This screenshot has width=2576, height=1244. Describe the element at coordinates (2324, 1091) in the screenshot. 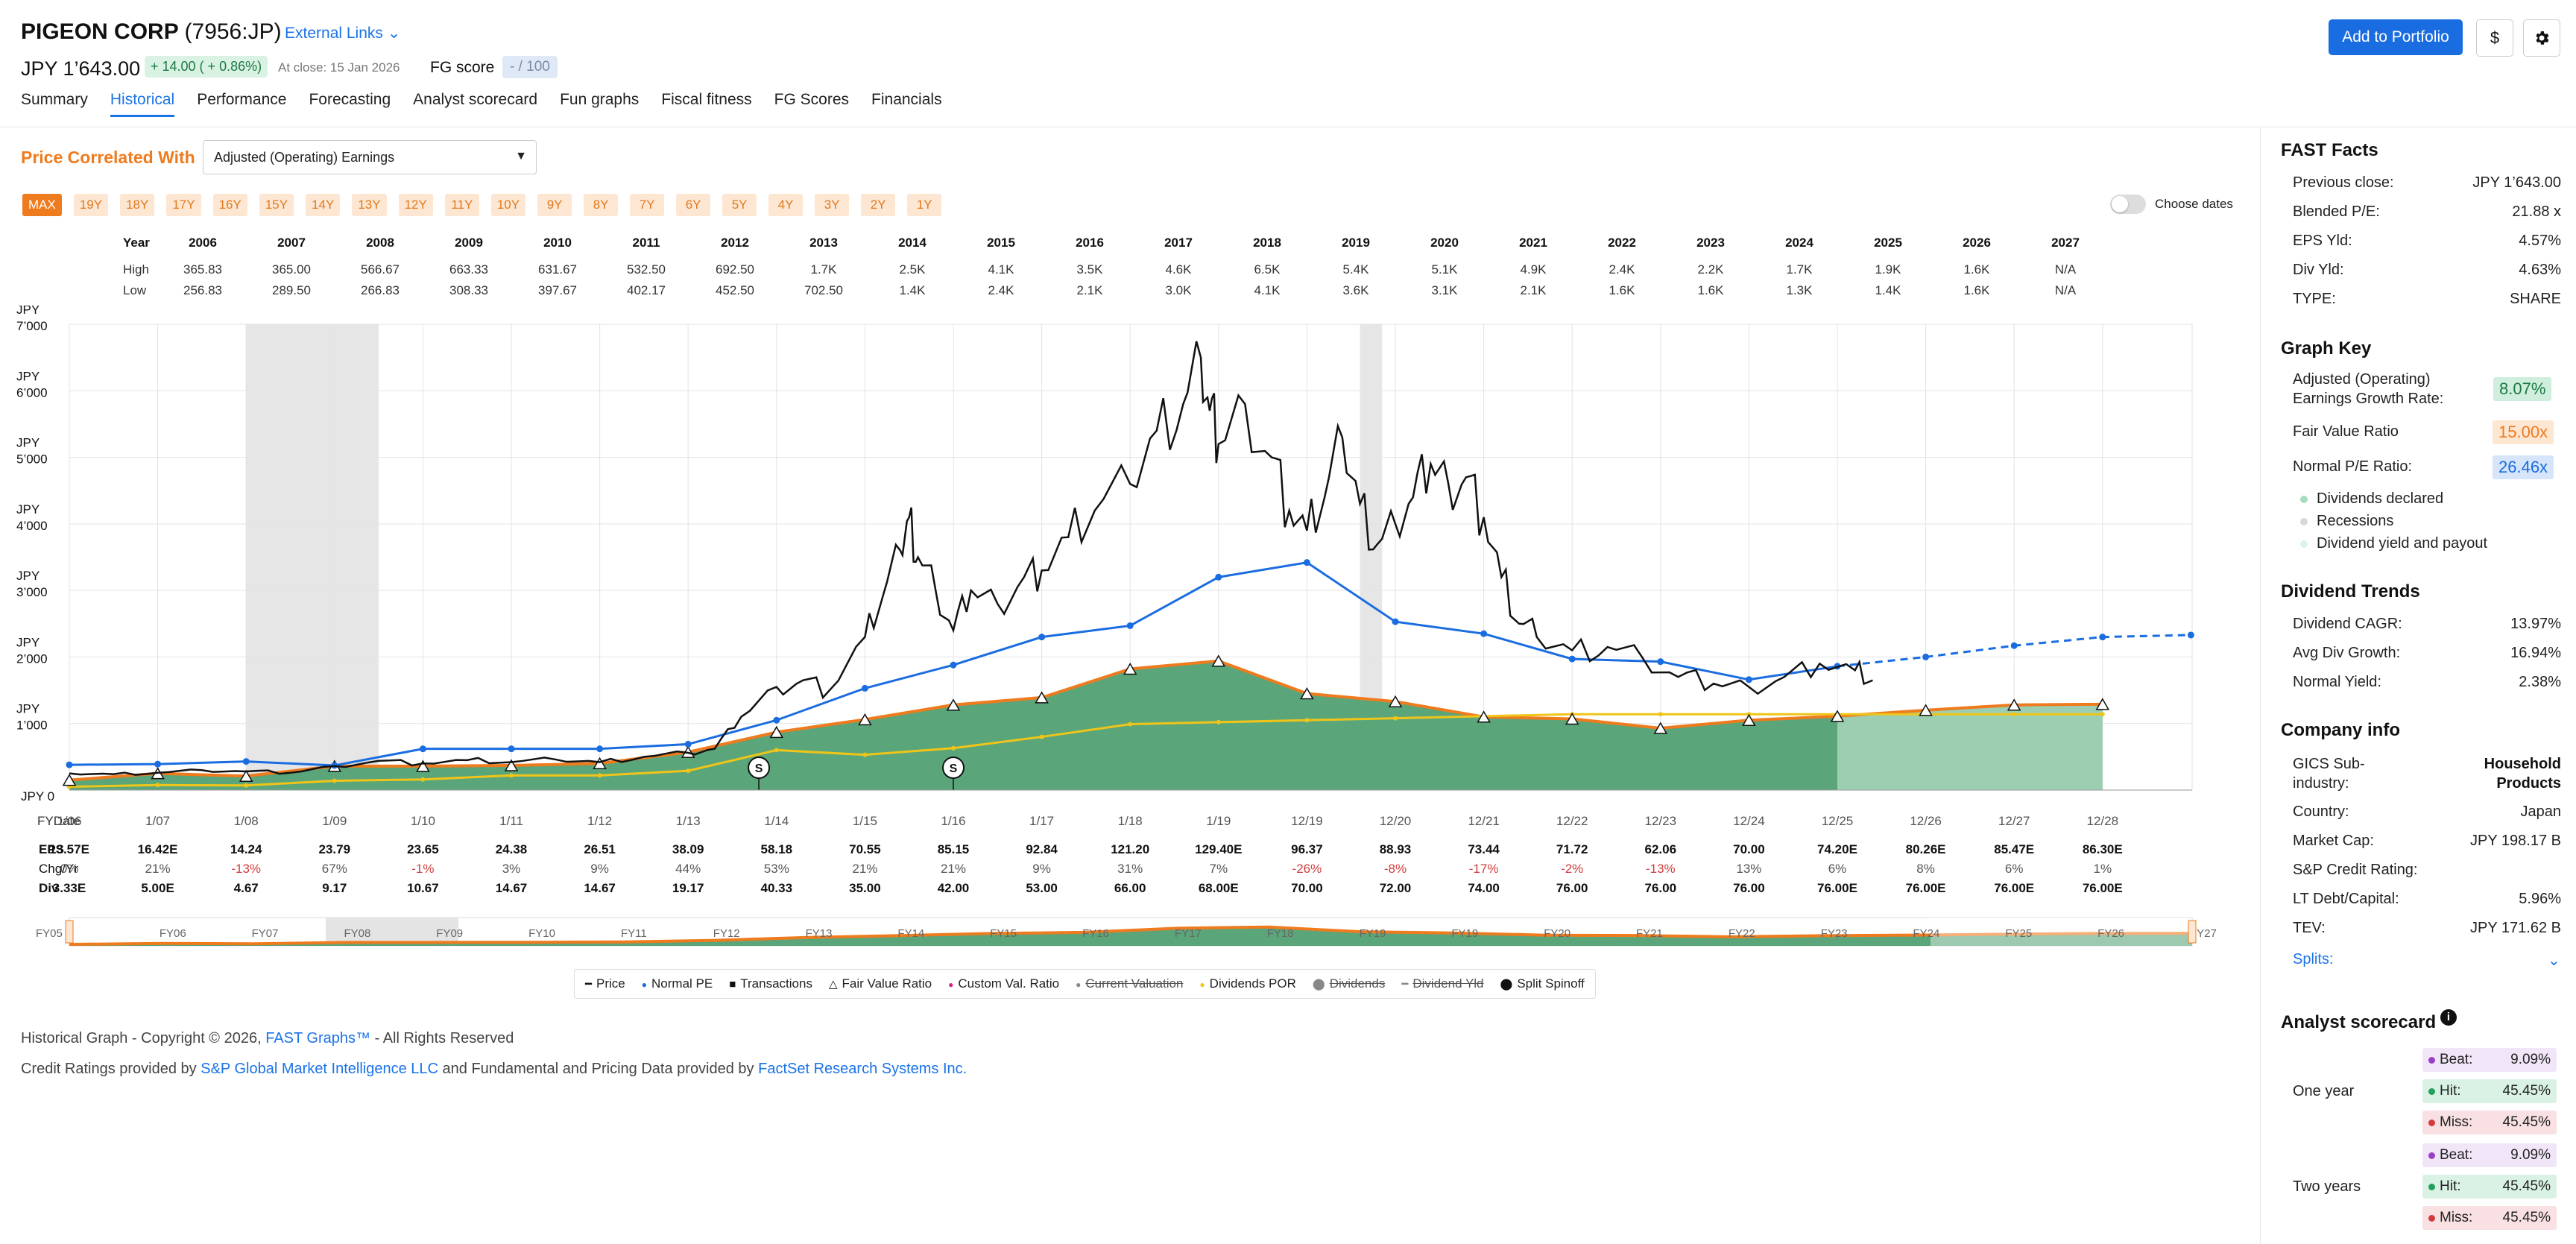

I see `scorecard-period: One year` at that location.